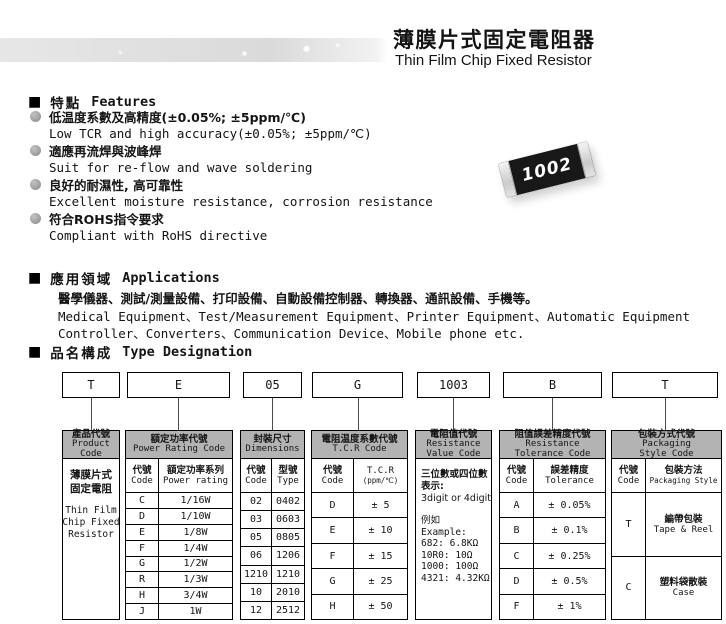 The height and width of the screenshot is (624, 726). Describe the element at coordinates (91, 475) in the screenshot. I see `text-line: 薄膜片式` at that location.